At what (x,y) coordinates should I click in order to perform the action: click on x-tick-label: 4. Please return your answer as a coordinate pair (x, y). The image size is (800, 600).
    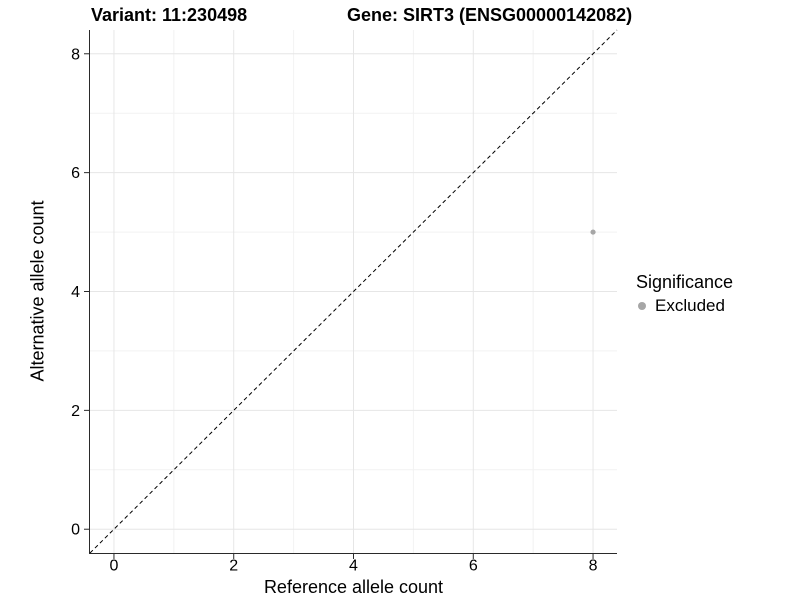
    Looking at the image, I should click on (353, 566).